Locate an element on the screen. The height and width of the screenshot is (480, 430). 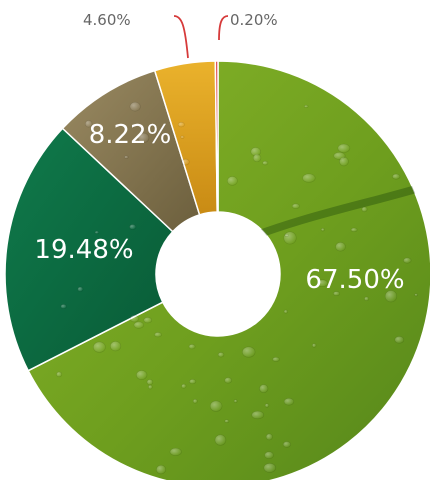
data-label-8-22: 8.22% is located at coordinates (130, 135).